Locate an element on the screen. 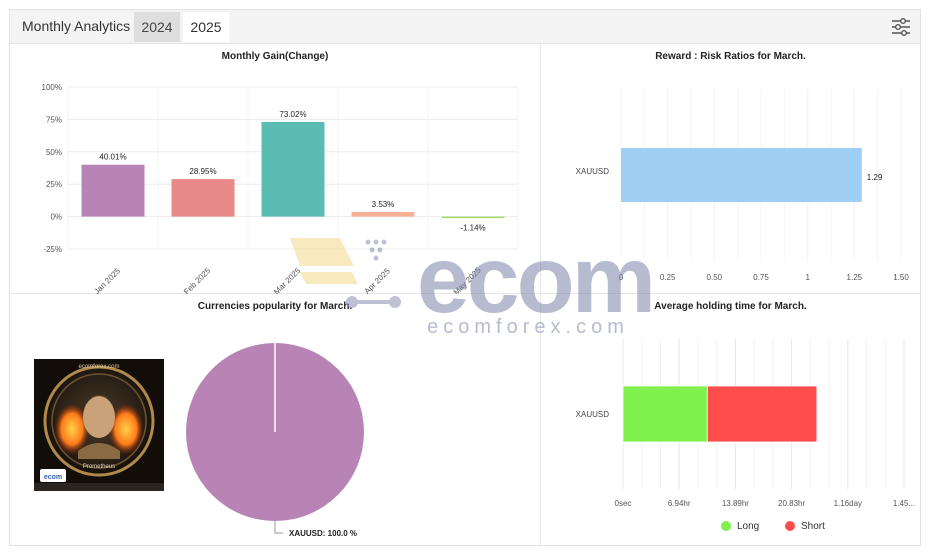 Image resolution: width=929 pixels, height=556 pixels. gain-value-label: 40.01% is located at coordinates (112, 157).